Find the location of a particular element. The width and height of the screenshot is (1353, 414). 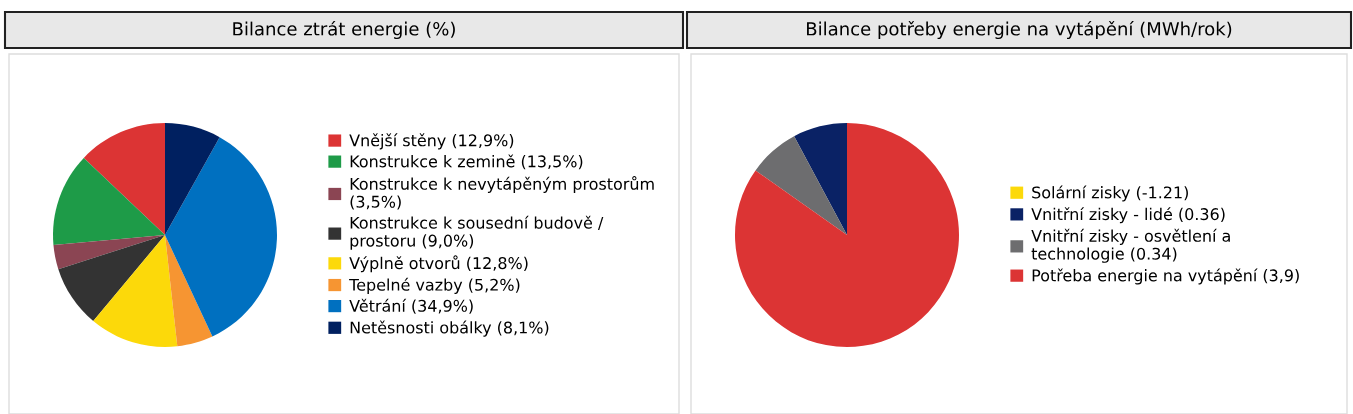

legend-label: Tepelné vazby (5,2%) is located at coordinates (434, 285).